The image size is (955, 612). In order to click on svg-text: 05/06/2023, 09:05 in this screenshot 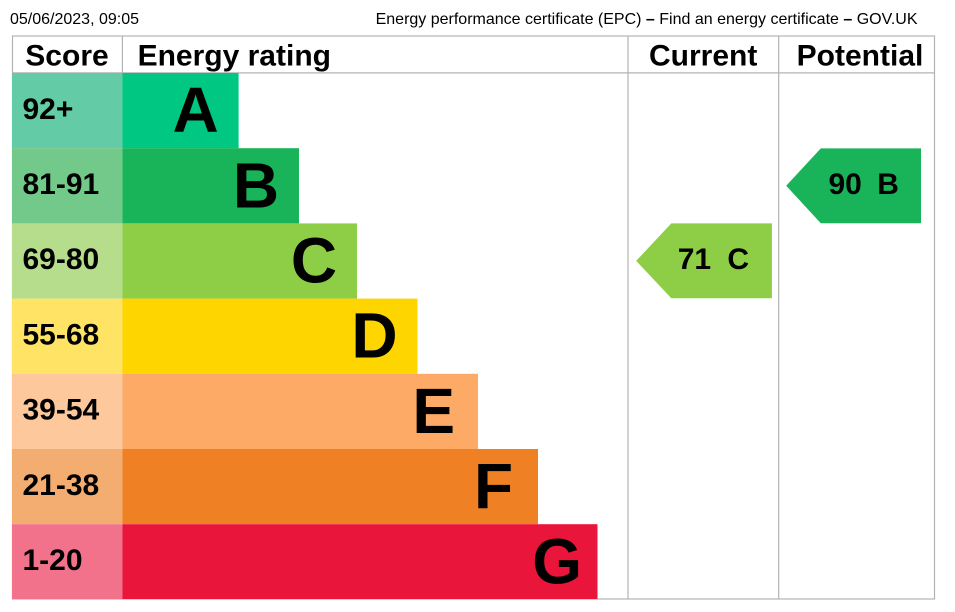, I will do `click(74, 19)`.